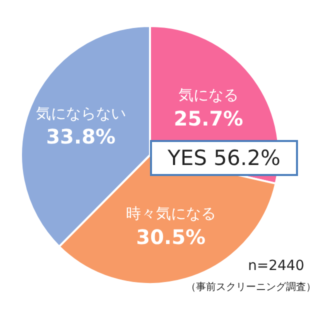  I want to click on text: n=2440, so click(276, 266).